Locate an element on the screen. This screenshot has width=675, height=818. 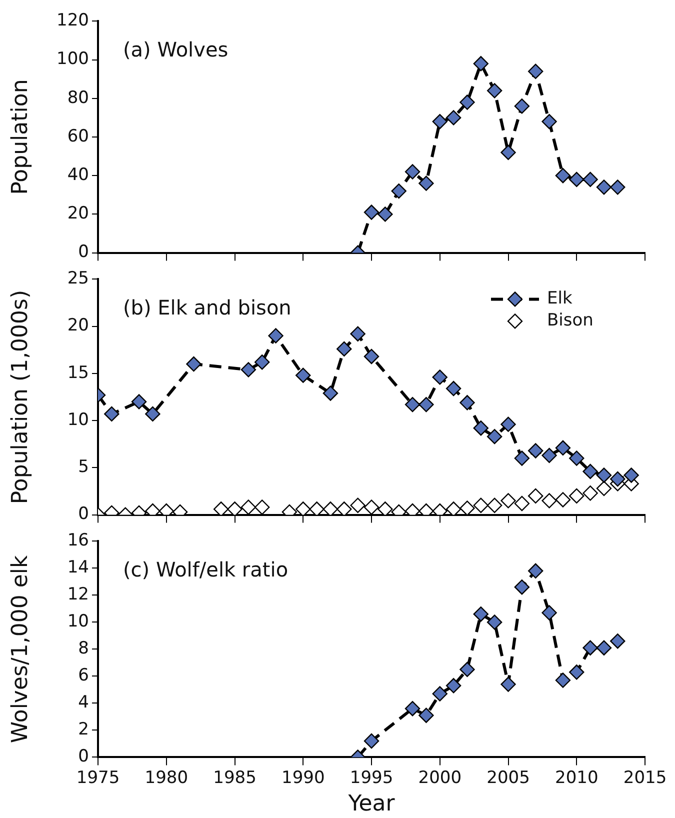
x-tick-label: 2015 is located at coordinates (645, 778).